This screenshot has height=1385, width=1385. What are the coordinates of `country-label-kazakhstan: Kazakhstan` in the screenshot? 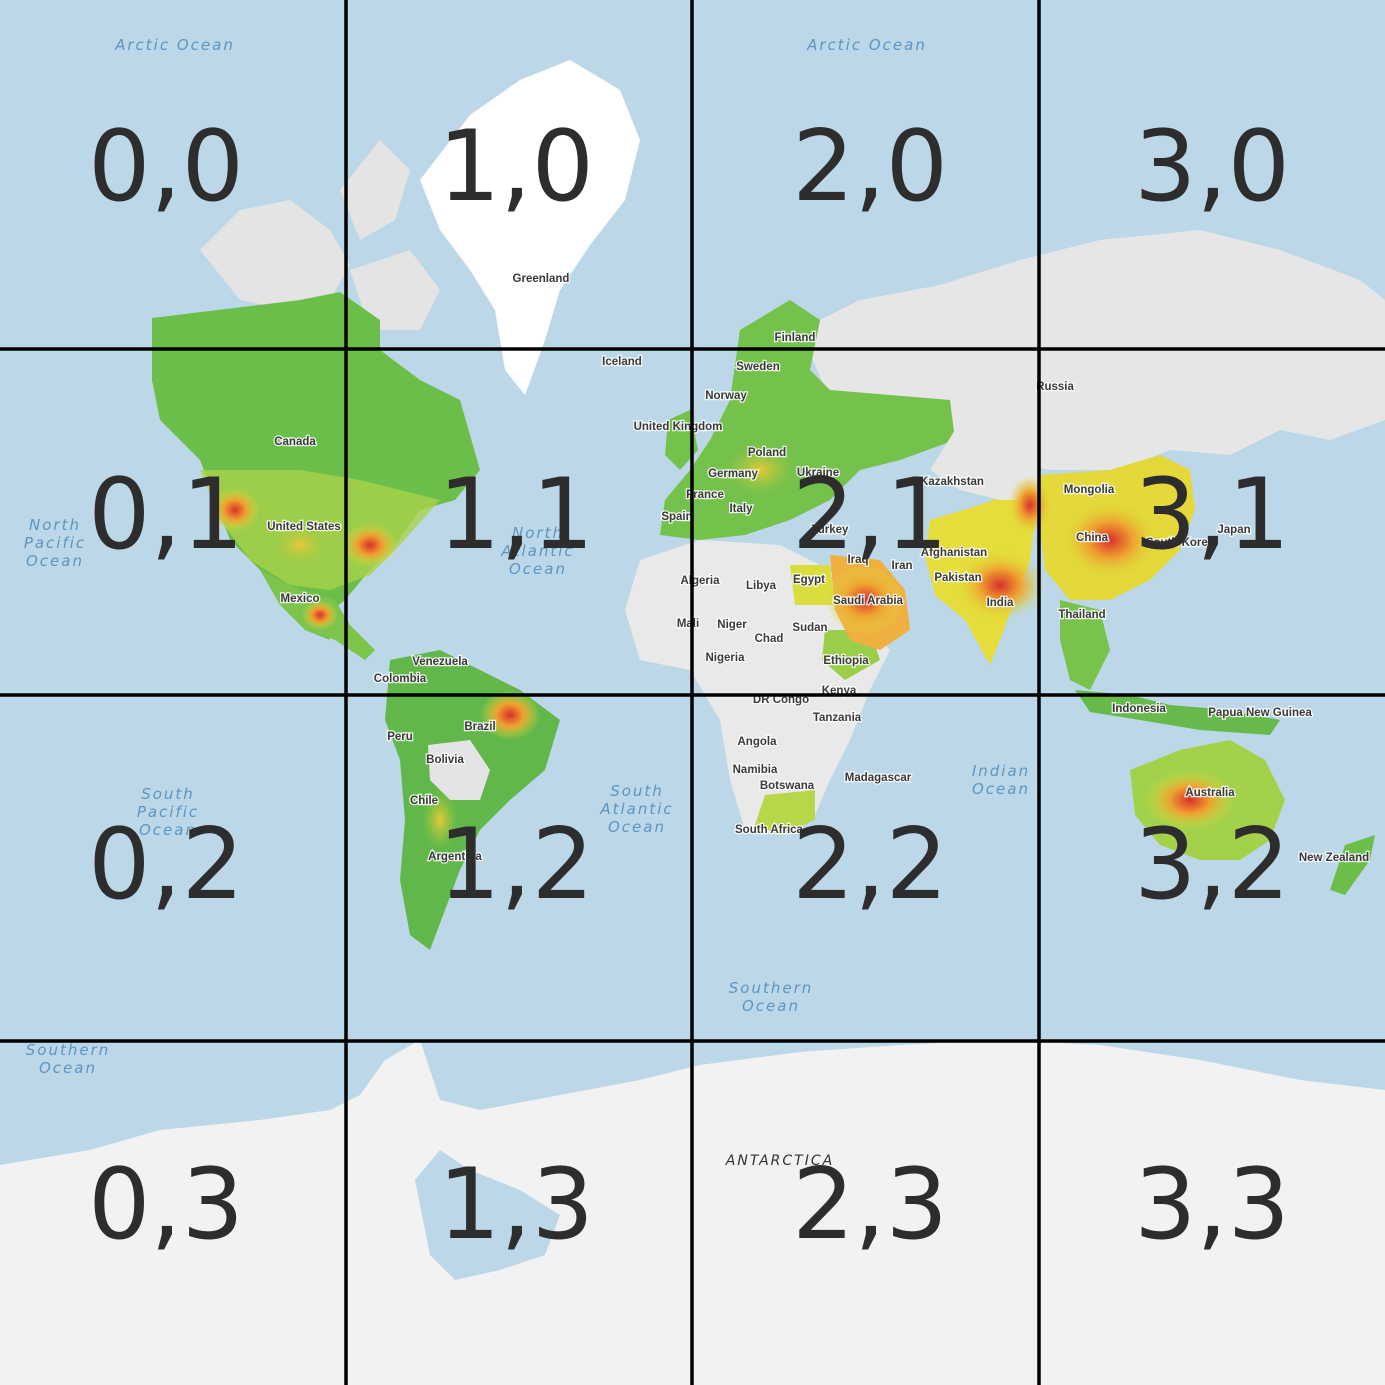 It's located at (952, 482).